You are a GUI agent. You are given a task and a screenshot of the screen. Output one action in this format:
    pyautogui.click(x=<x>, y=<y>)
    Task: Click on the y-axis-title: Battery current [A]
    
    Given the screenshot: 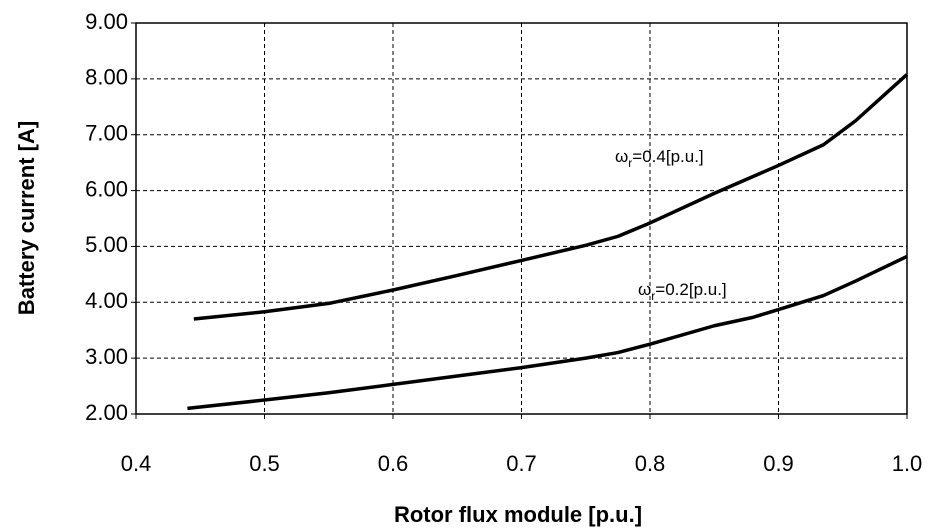 What is the action you would take?
    pyautogui.click(x=26, y=218)
    